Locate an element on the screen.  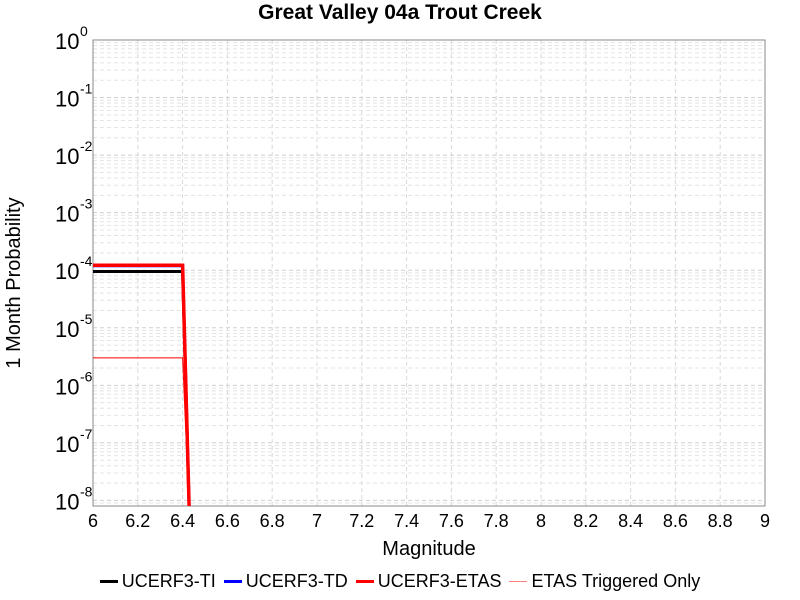
x-tick-label: 6.2 is located at coordinates (137, 521).